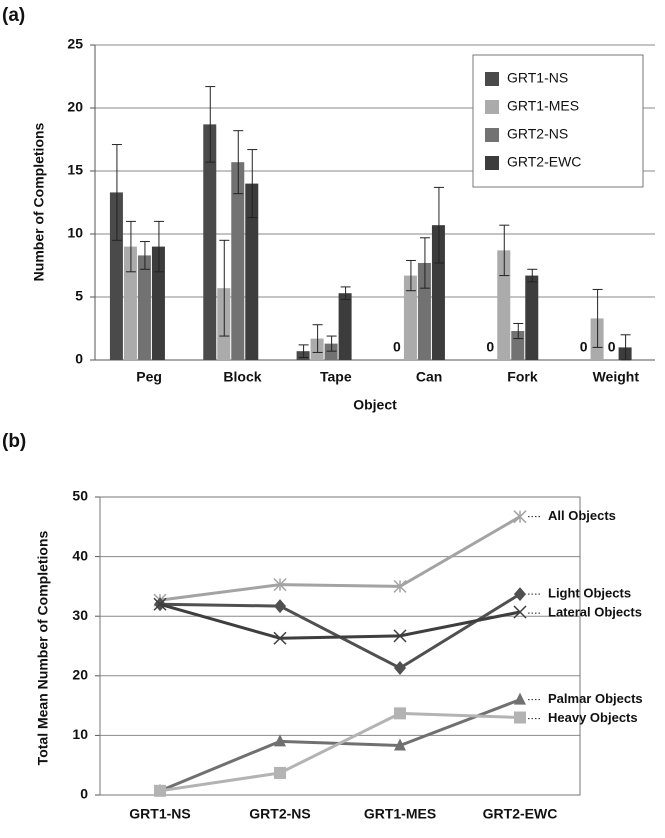 This screenshot has height=838, width=665. I want to click on x-tick-label: Can, so click(429, 377).